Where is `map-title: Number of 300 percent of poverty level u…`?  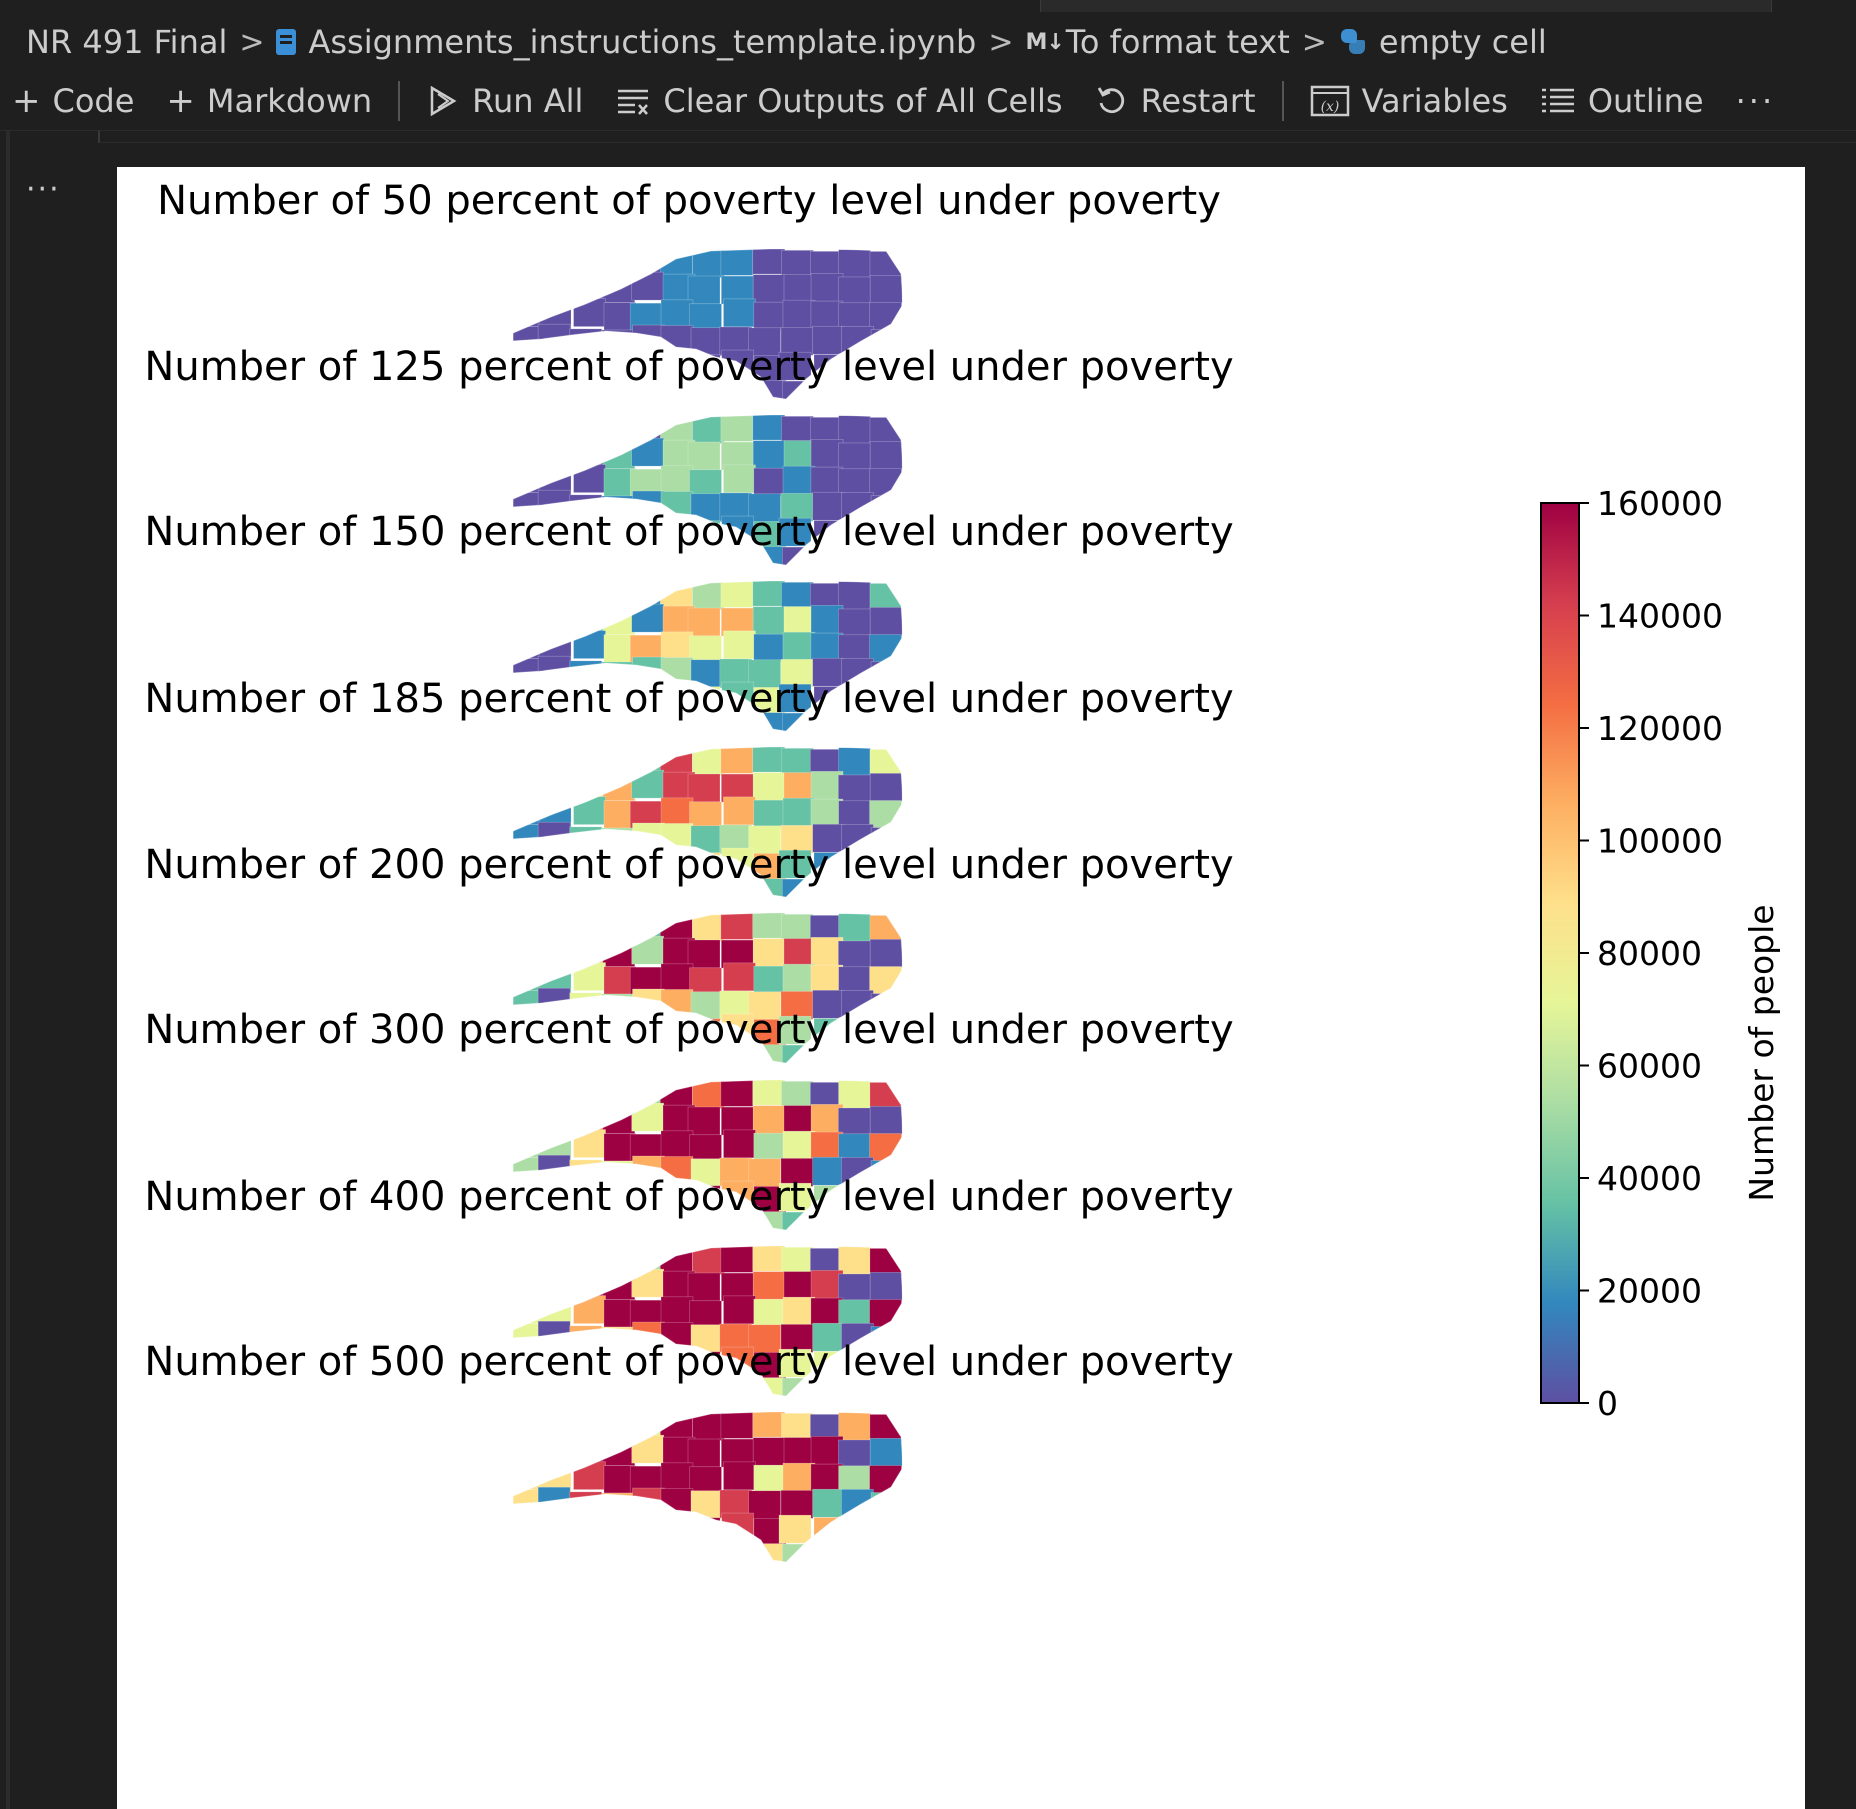 map-title: Number of 300 percent of poverty level u… is located at coordinates (688, 1030).